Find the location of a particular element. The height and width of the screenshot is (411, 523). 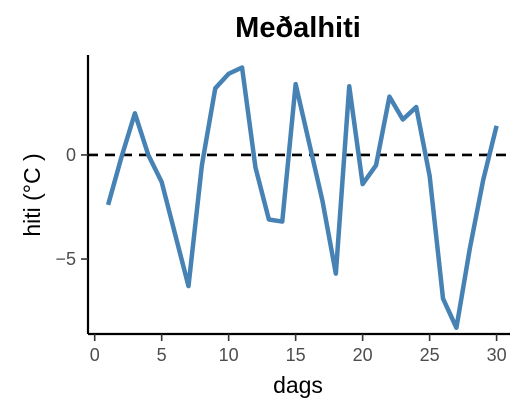

y-axis-ticks: −5 0 is located at coordinates (71, 207).